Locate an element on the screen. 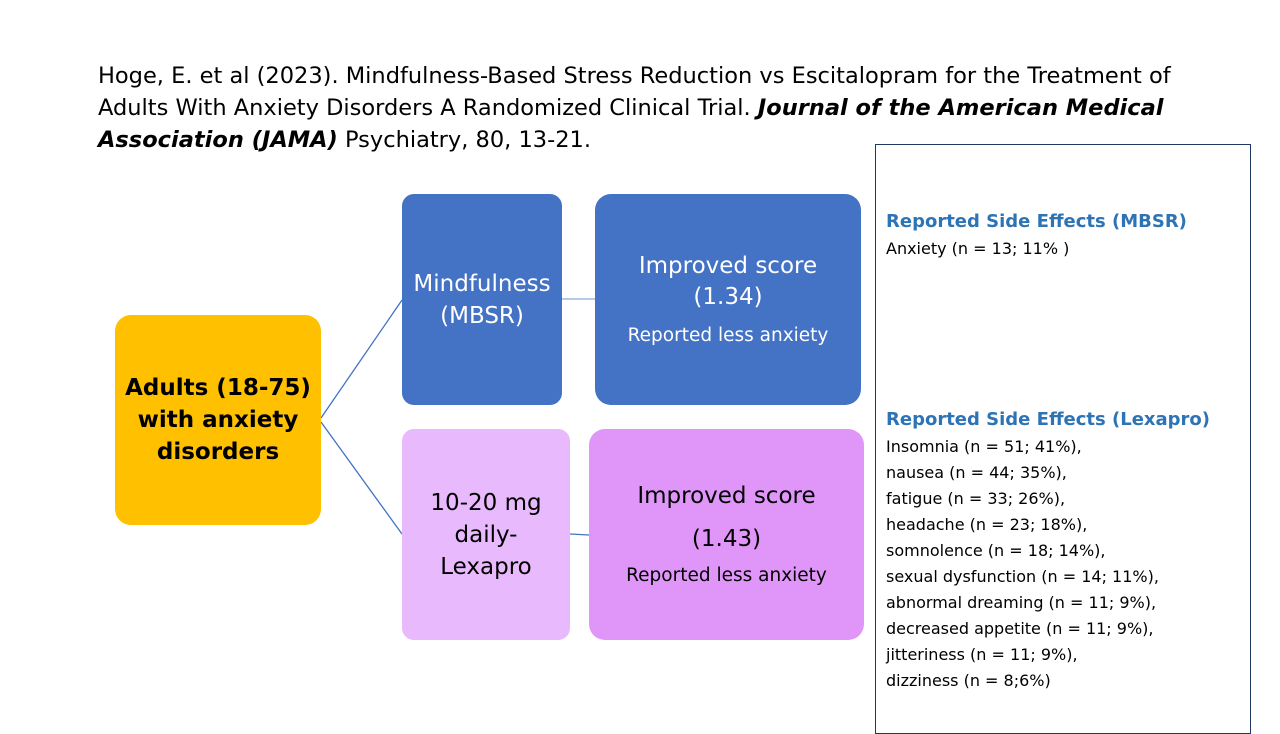 Image resolution: width=1280 pixels, height=734 pixels. side-effect-item: somnolence (n = 18; 14%), is located at coordinates (996, 550).